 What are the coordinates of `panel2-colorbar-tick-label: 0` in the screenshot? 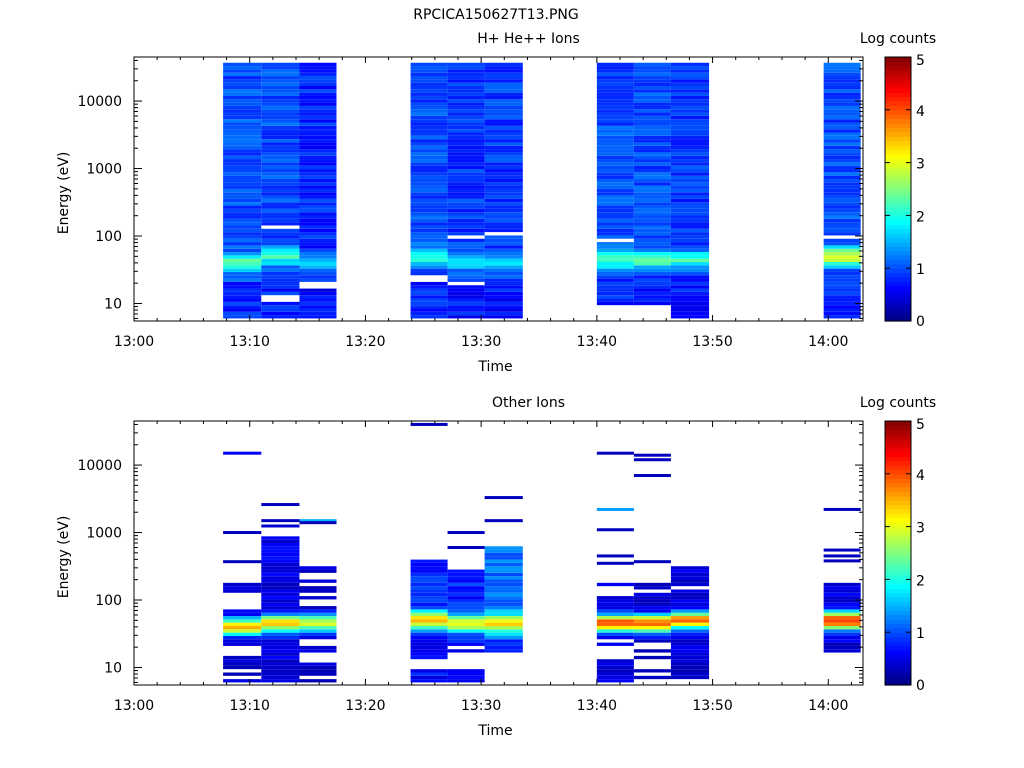 It's located at (920, 686).